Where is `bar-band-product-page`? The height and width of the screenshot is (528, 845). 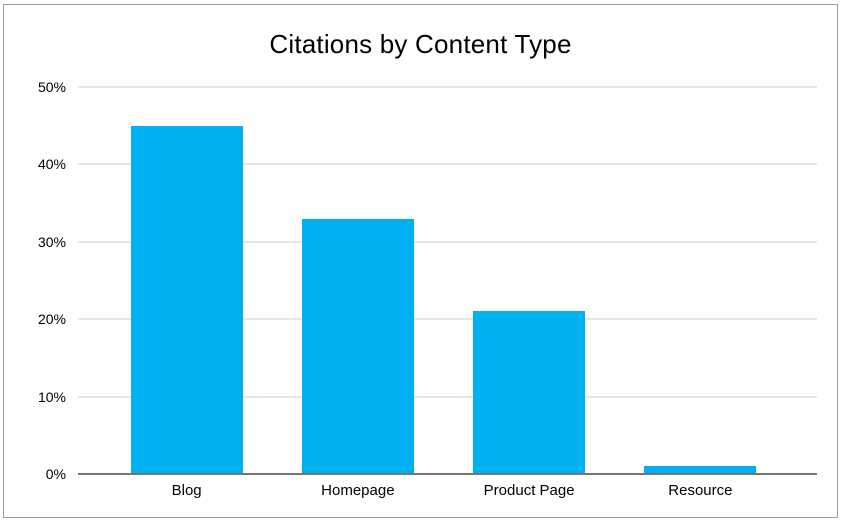 bar-band-product-page is located at coordinates (529, 280).